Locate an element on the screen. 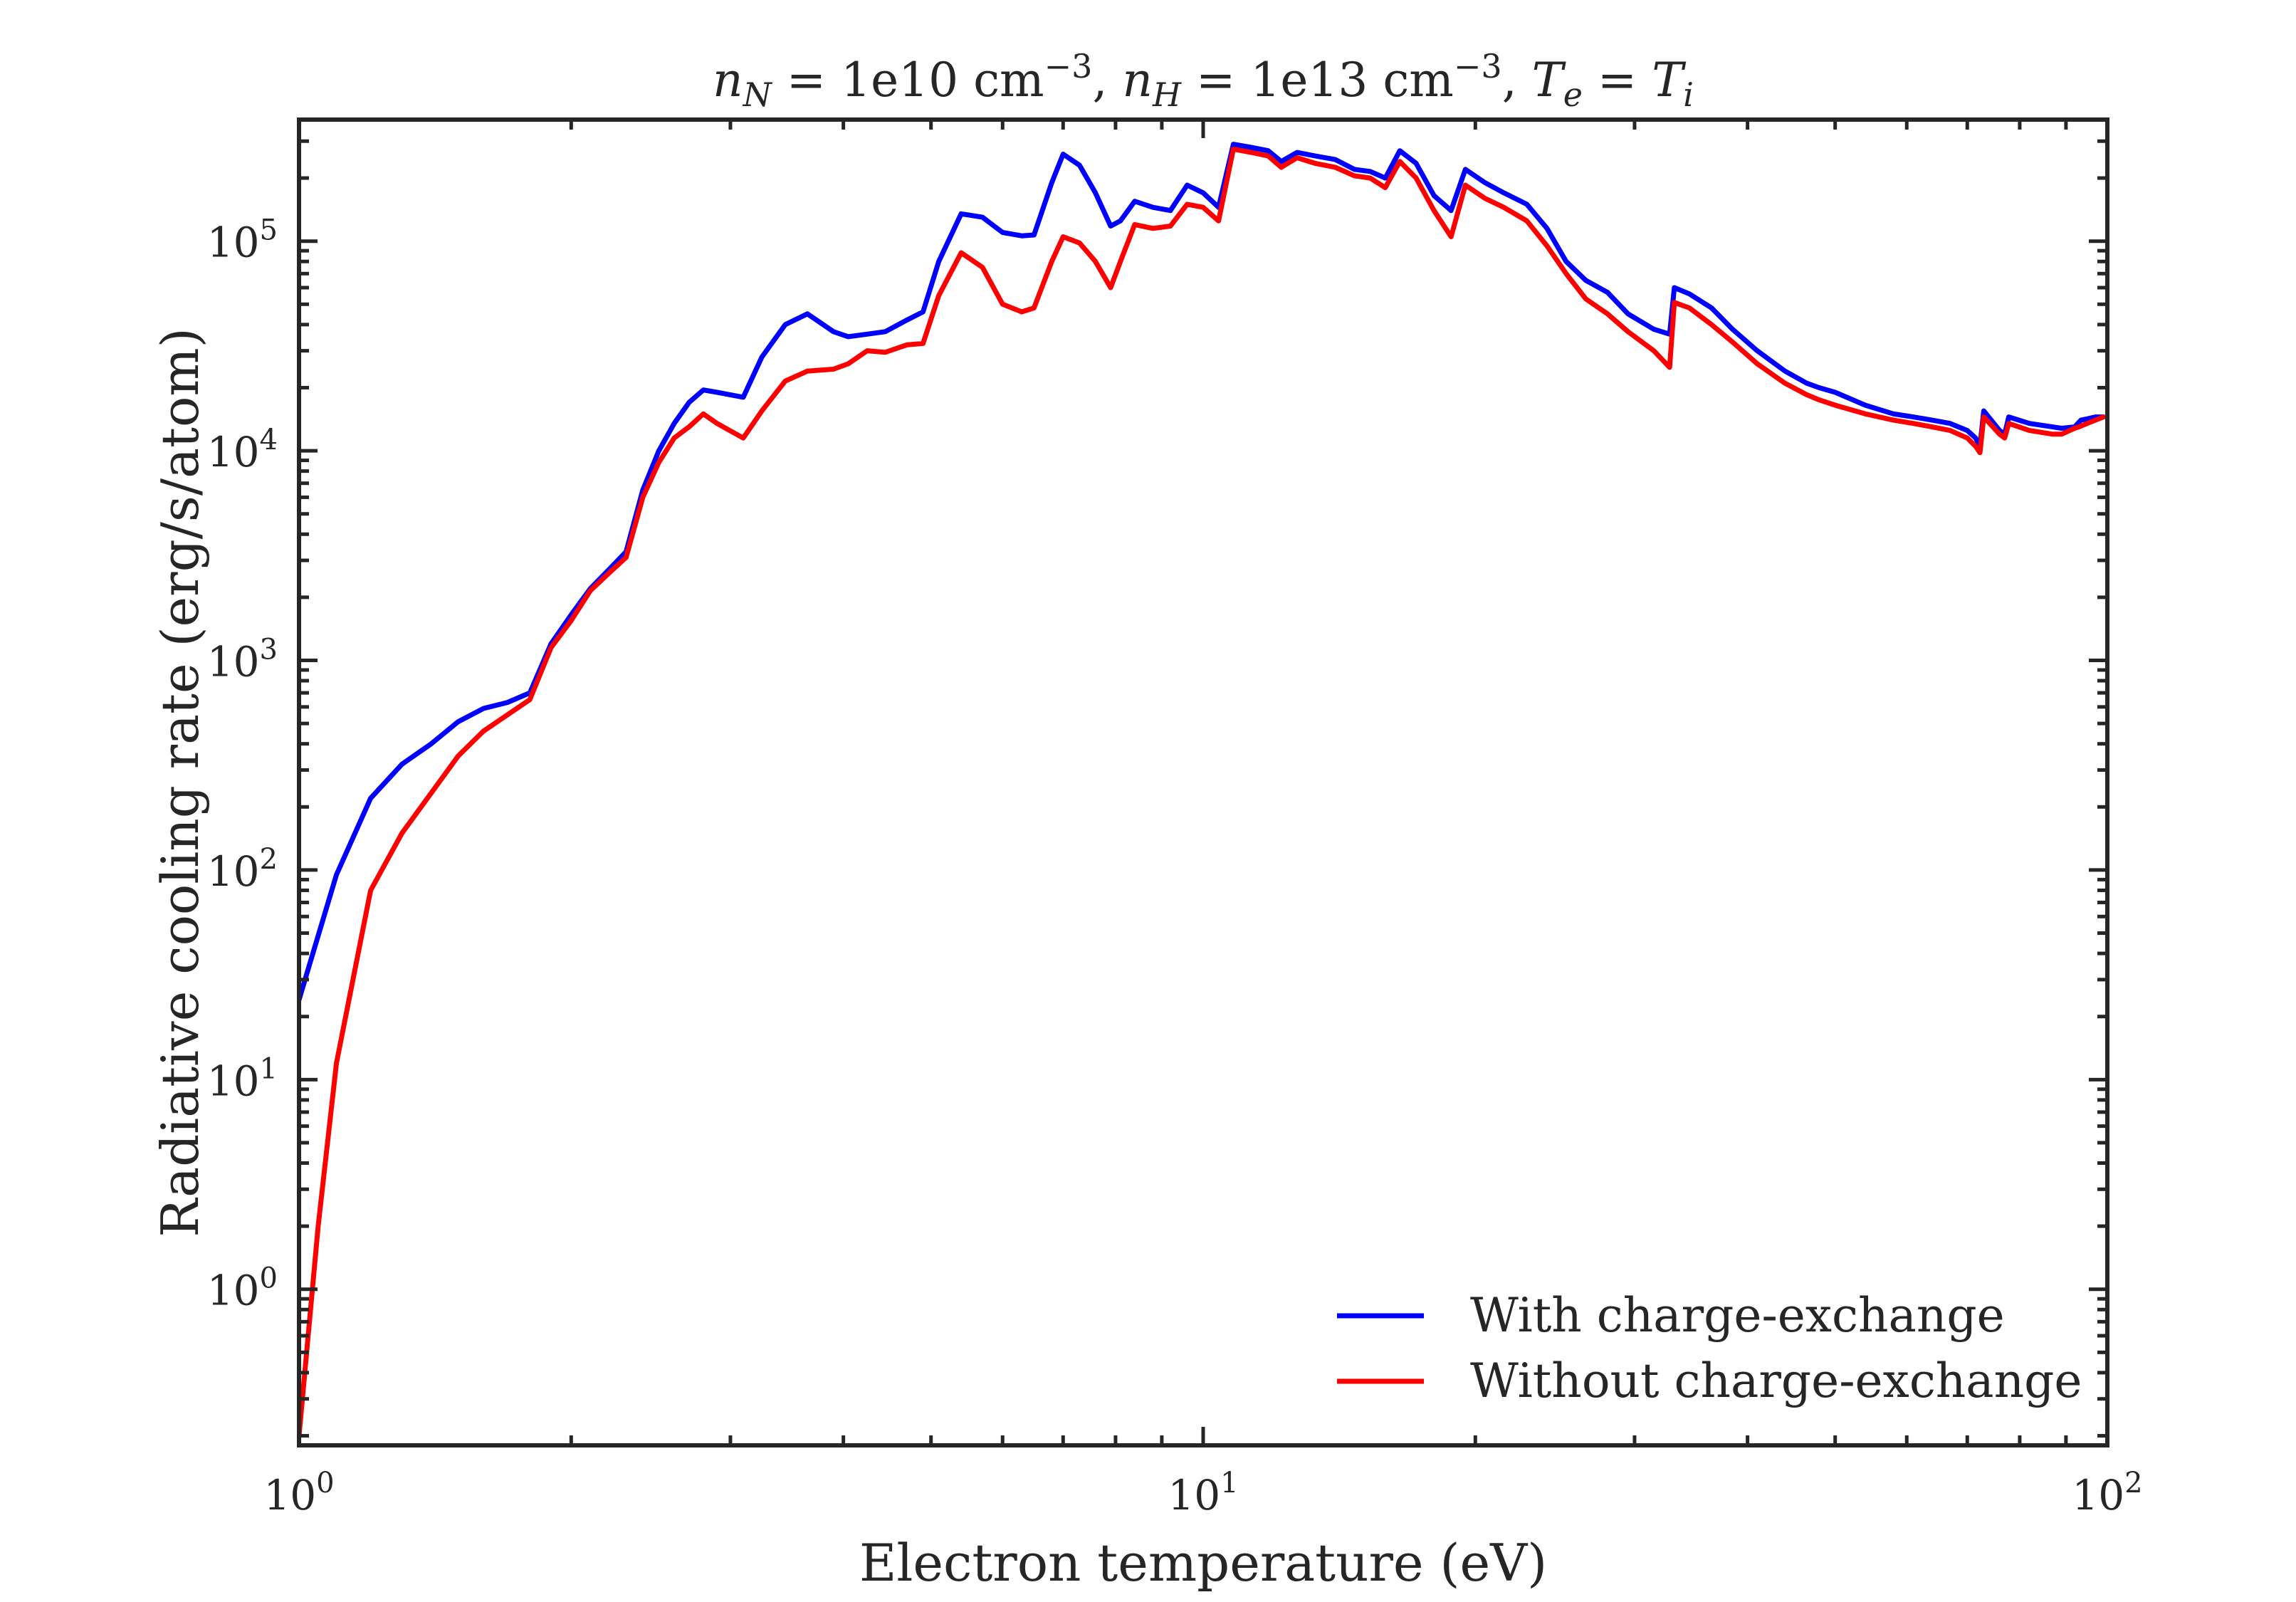  y-tick-label: 105 is located at coordinates (242, 241).